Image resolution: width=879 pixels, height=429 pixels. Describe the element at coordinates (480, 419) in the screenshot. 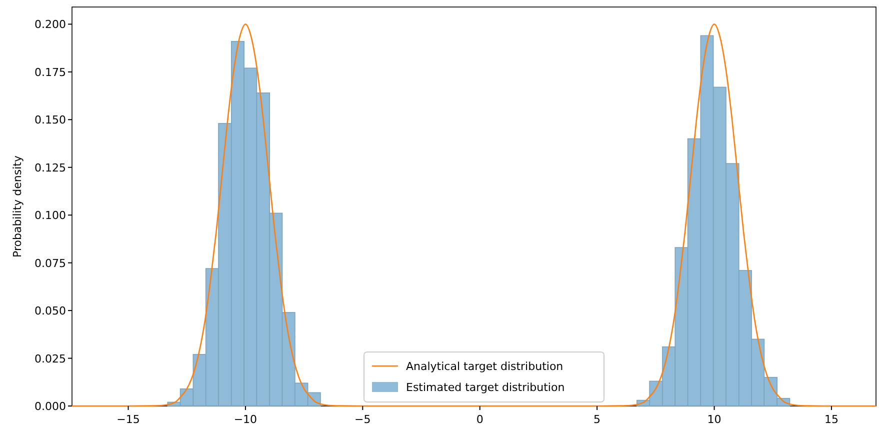

I see `x-tick-label: 0` at that location.